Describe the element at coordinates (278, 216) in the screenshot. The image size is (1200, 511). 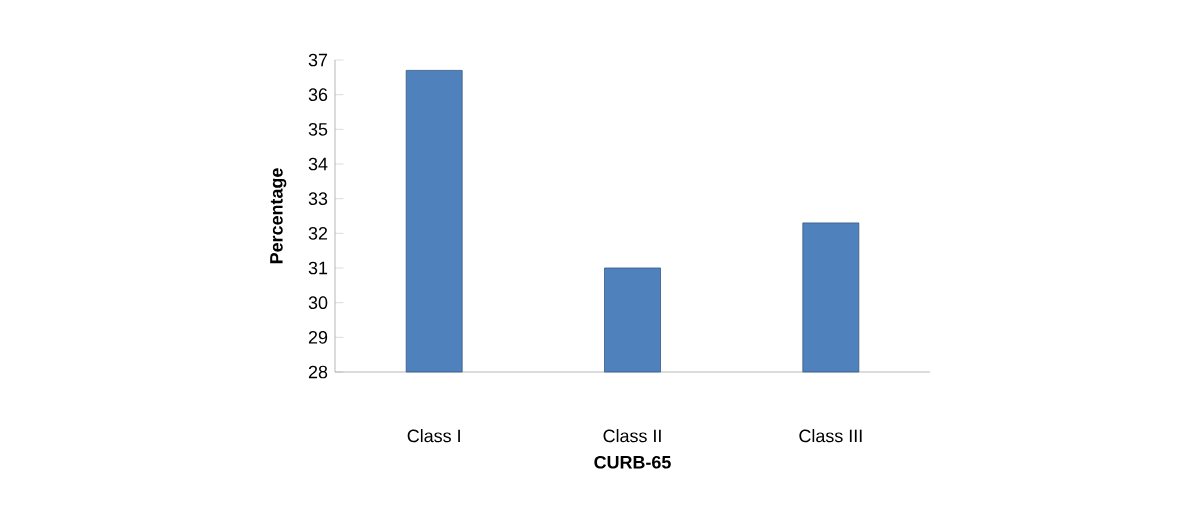
I see `y-axis-title: Percentage` at that location.